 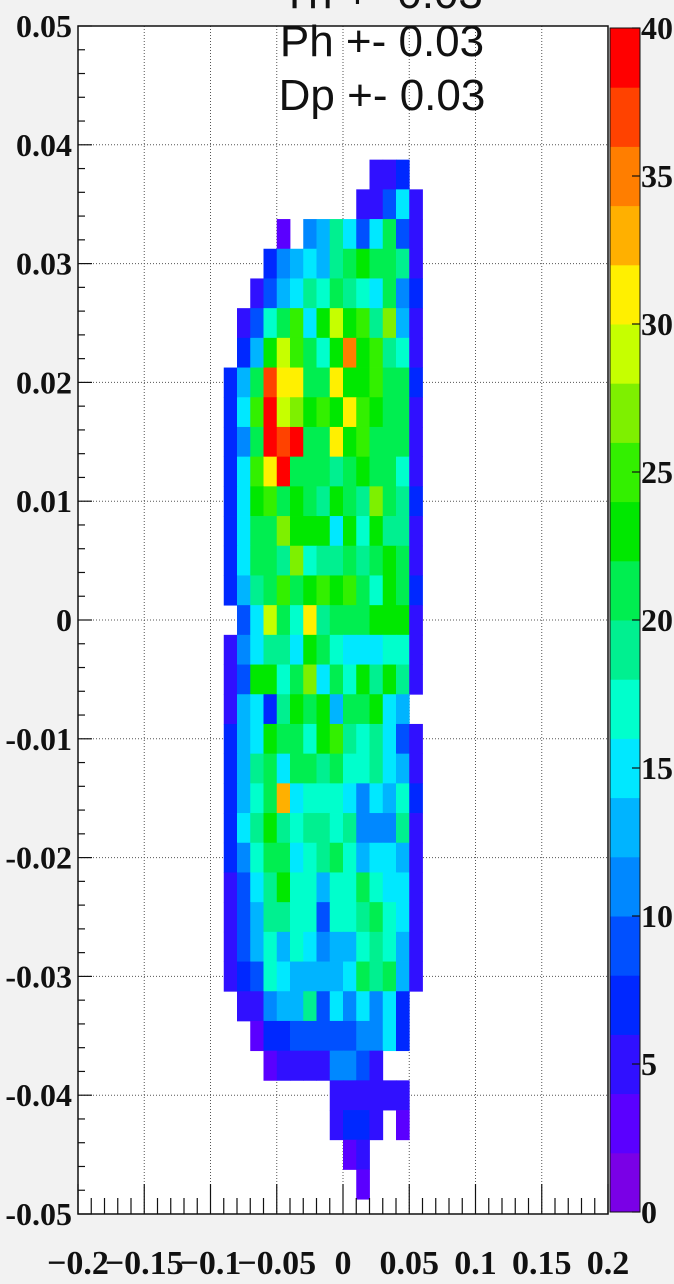 What do you see at coordinates (657, 176) in the screenshot?
I see `z-tick-label: 35` at bounding box center [657, 176].